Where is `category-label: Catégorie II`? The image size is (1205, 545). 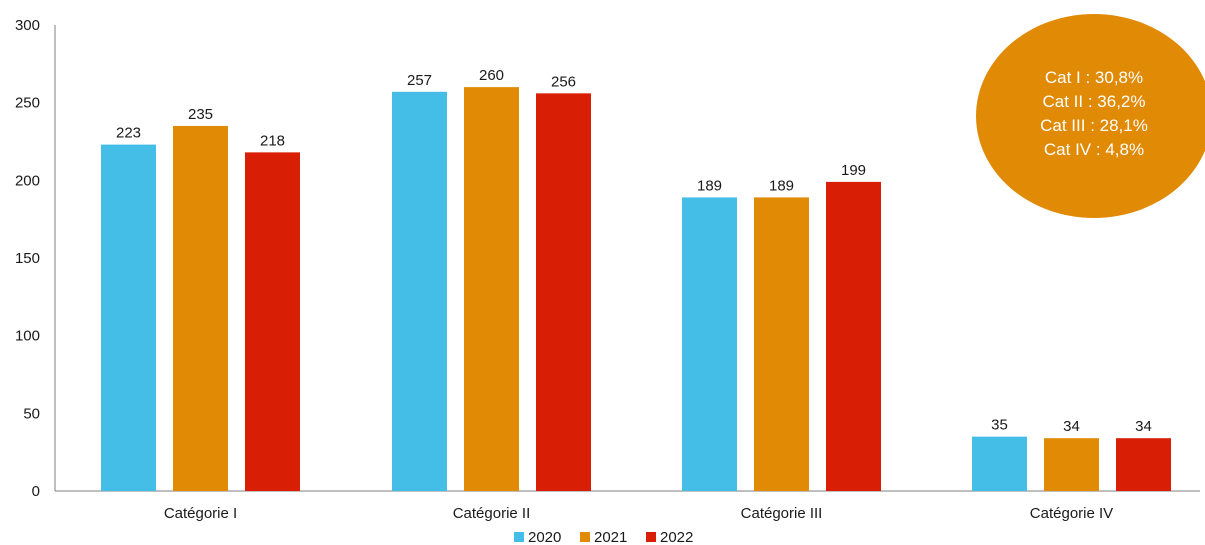 category-label: Catégorie II is located at coordinates (492, 513).